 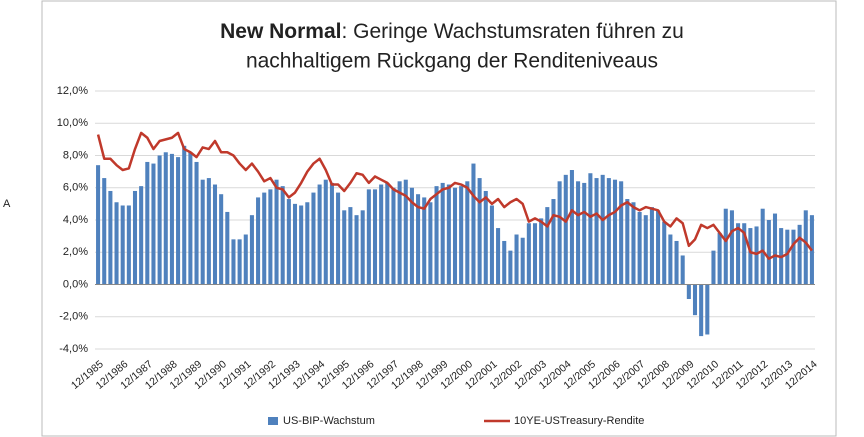 I want to click on y-tick-label: 4,0%, so click(x=75, y=220).